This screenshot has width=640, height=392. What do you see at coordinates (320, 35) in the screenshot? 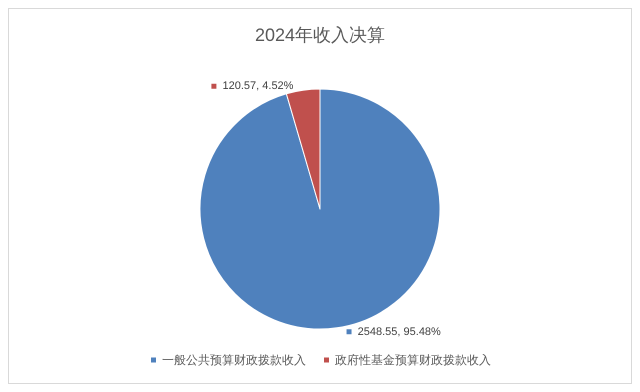
I see `chart-title: 2024年收入决算` at bounding box center [320, 35].